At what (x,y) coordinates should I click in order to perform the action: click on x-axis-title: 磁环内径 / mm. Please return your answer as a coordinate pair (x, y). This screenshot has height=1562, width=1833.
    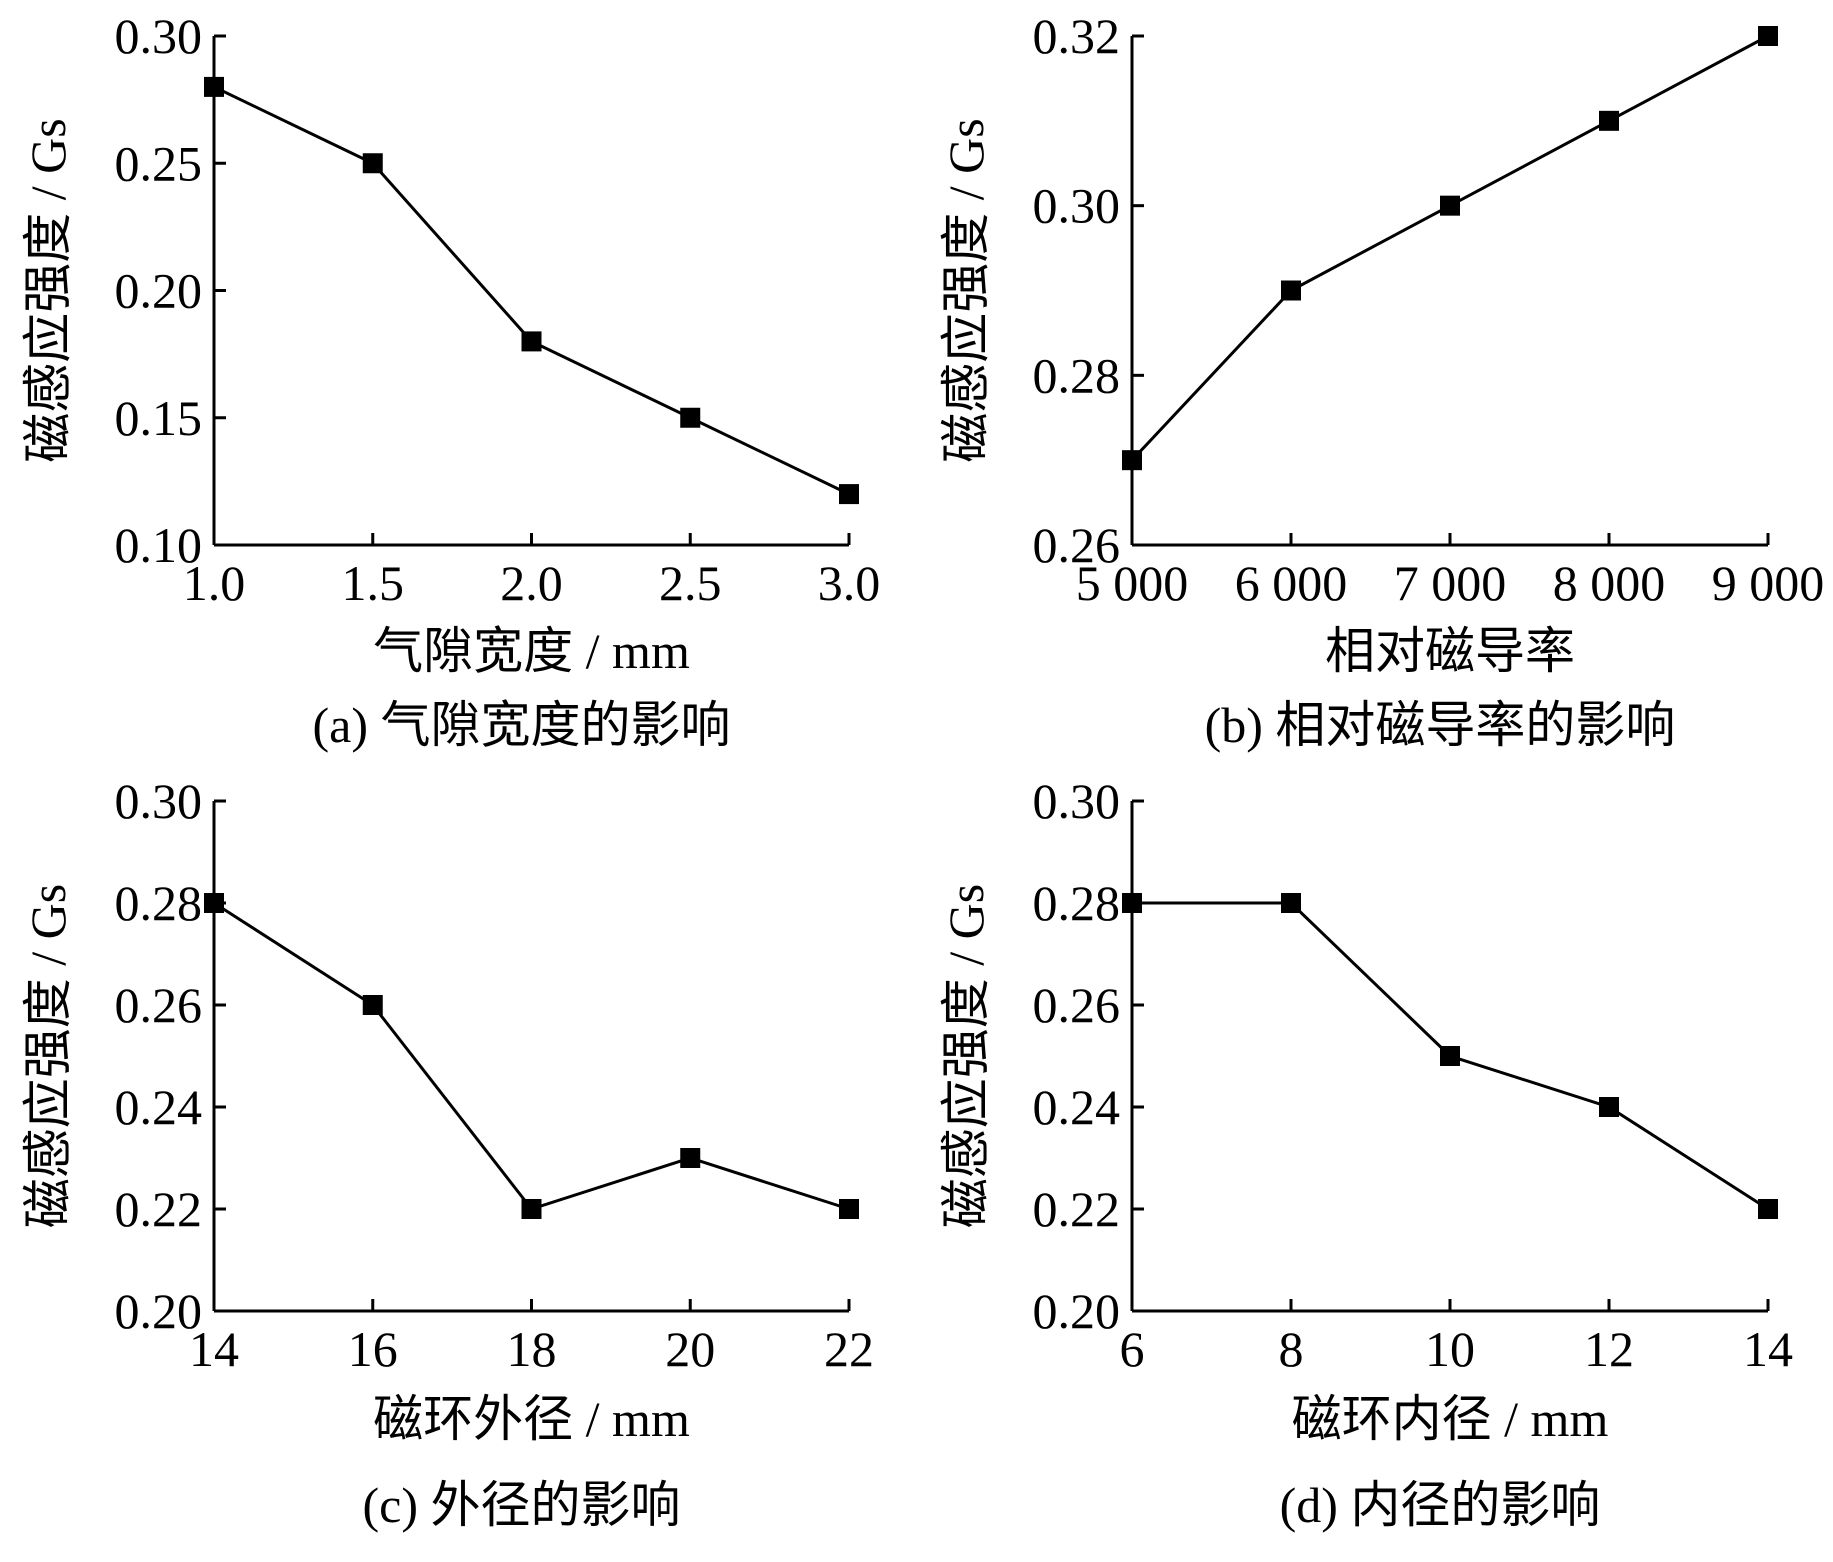
    Looking at the image, I should click on (1450, 1419).